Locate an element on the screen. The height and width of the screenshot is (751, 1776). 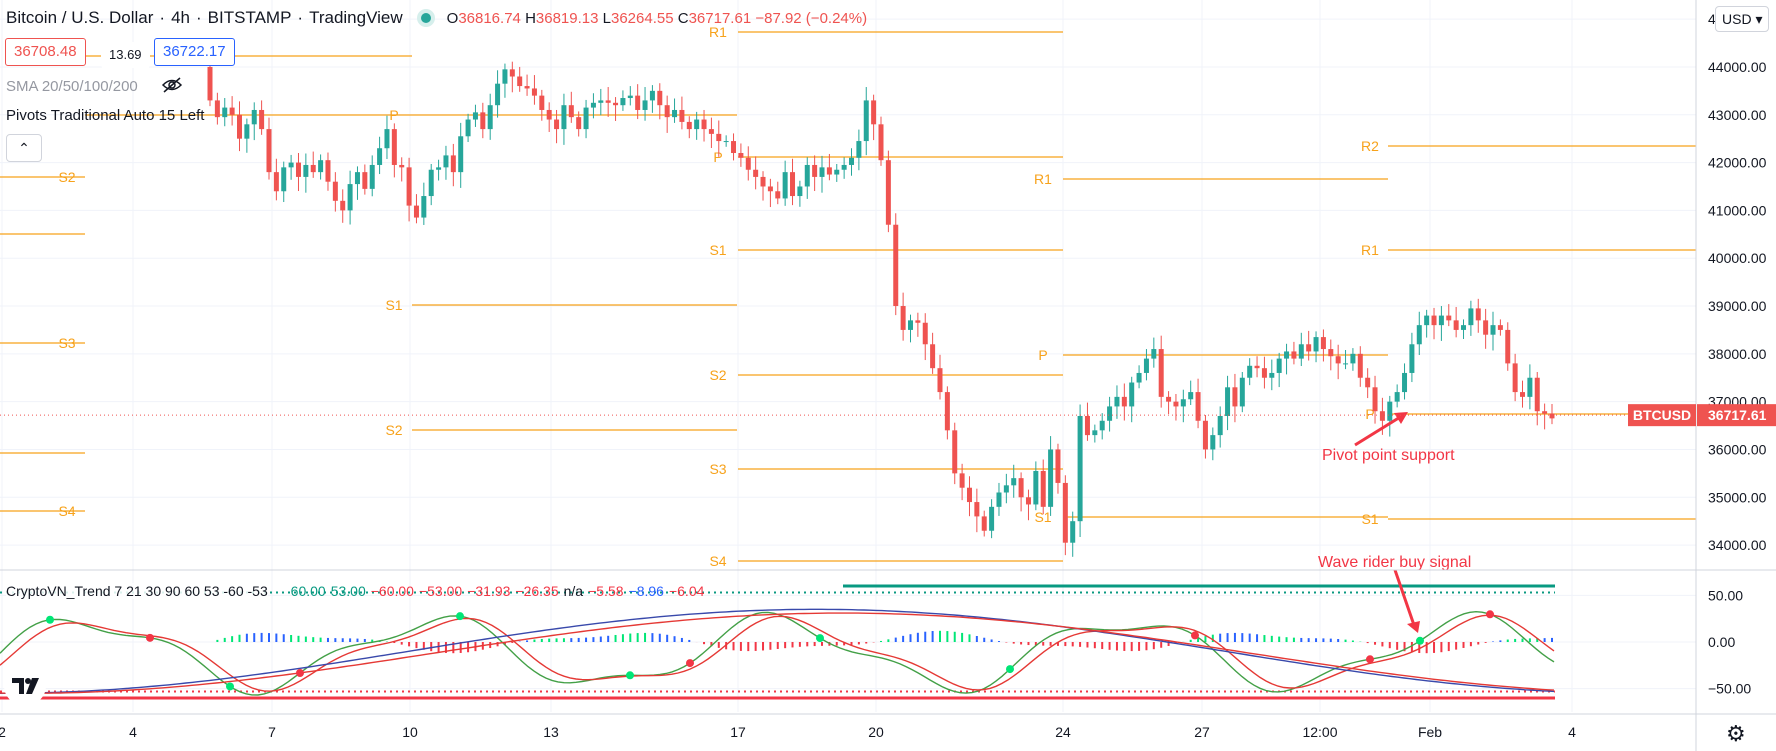
collapse-legend-button: ⌃ is located at coordinates (24, 148).